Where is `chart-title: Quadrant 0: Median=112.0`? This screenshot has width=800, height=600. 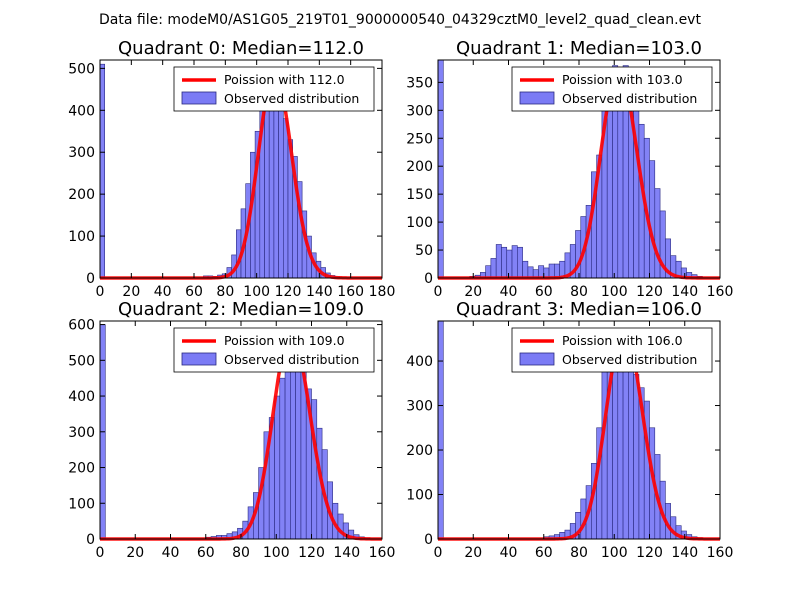
chart-title: Quadrant 0: Median=112.0 is located at coordinates (241, 48).